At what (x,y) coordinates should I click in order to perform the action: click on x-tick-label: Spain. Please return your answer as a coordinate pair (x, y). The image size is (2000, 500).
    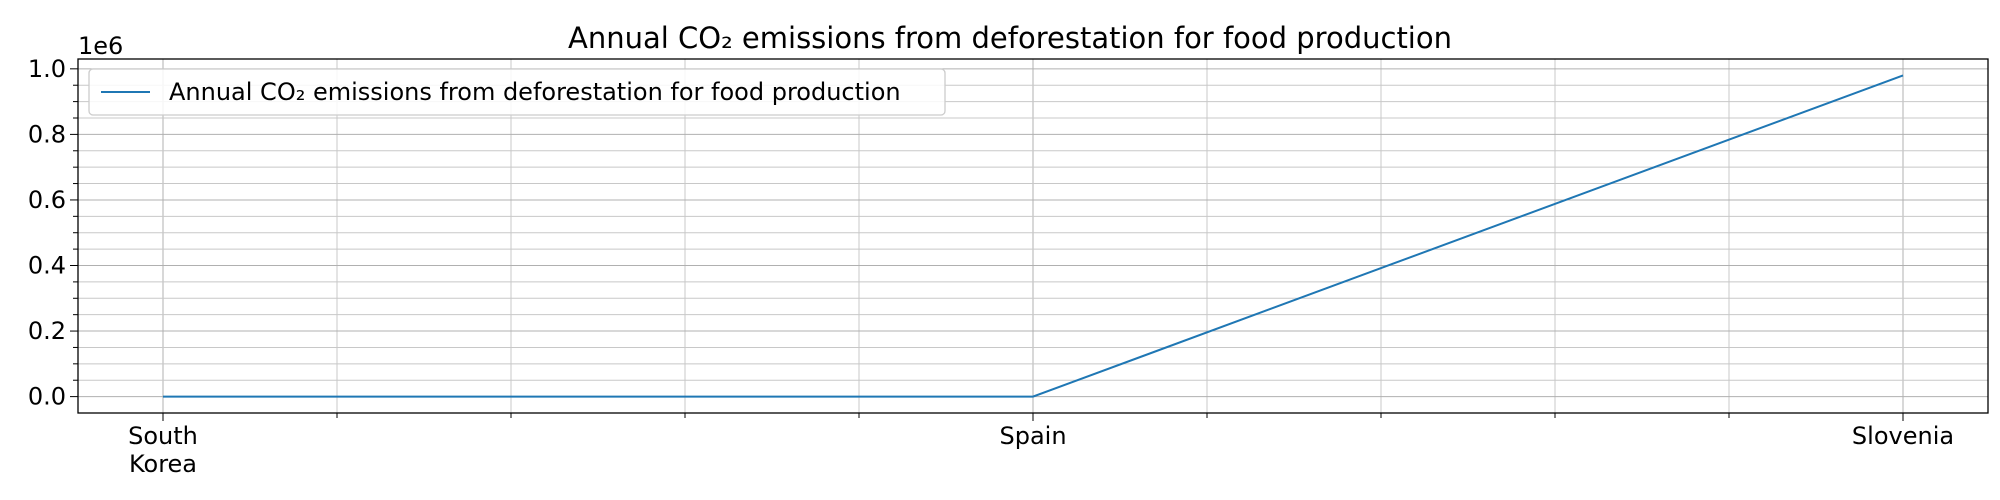
    Looking at the image, I should click on (1032, 436).